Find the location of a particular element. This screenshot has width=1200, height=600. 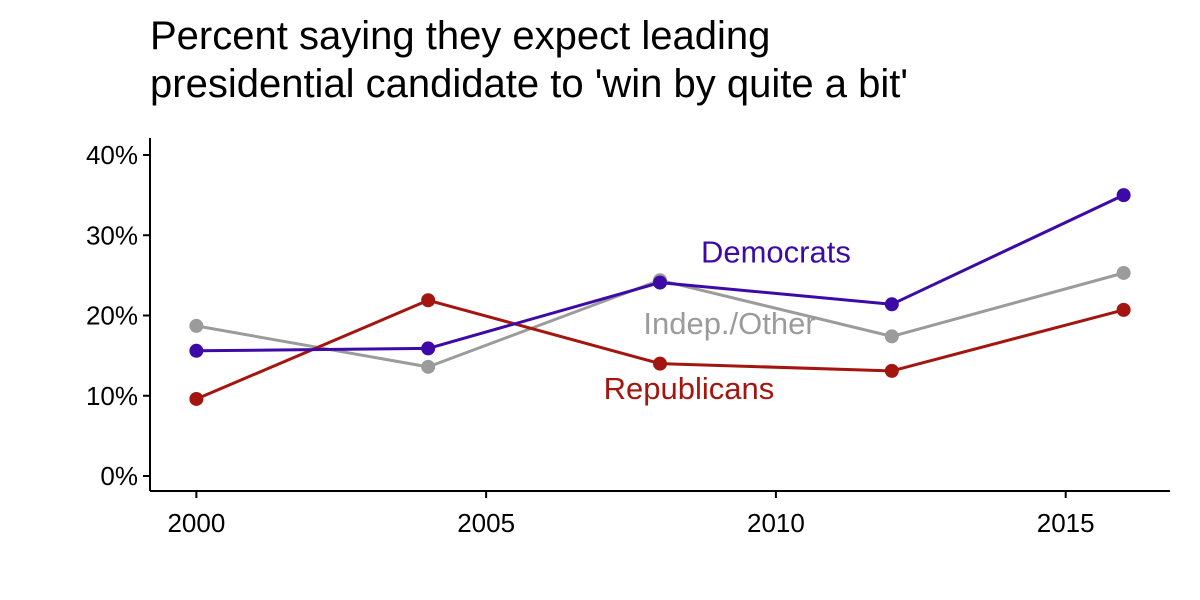

series-labels: Indep./Other Republicans Democrats is located at coordinates (727, 320).